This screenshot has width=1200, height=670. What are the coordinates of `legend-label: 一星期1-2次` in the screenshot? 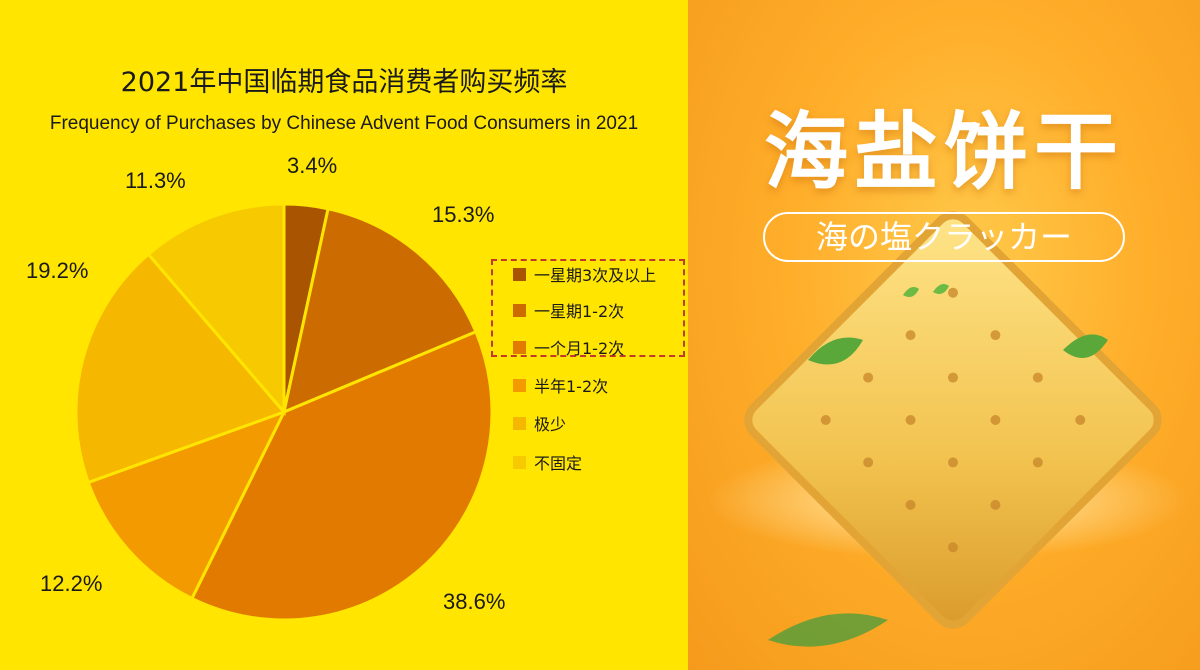 It's located at (579, 311).